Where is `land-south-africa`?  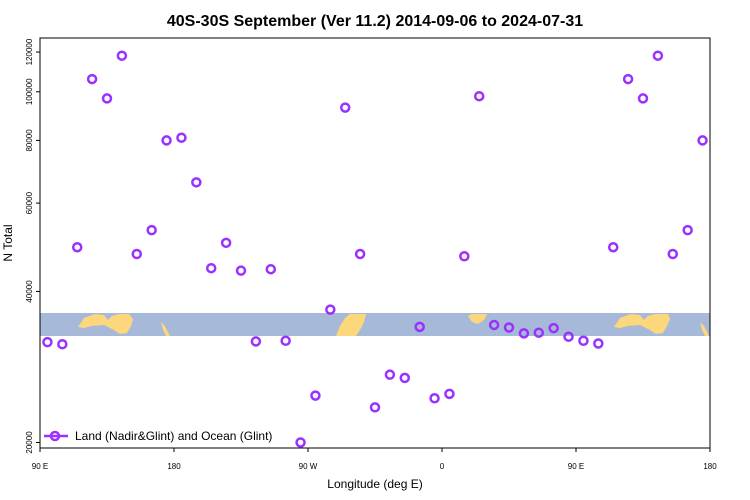 land-south-africa is located at coordinates (477, 319).